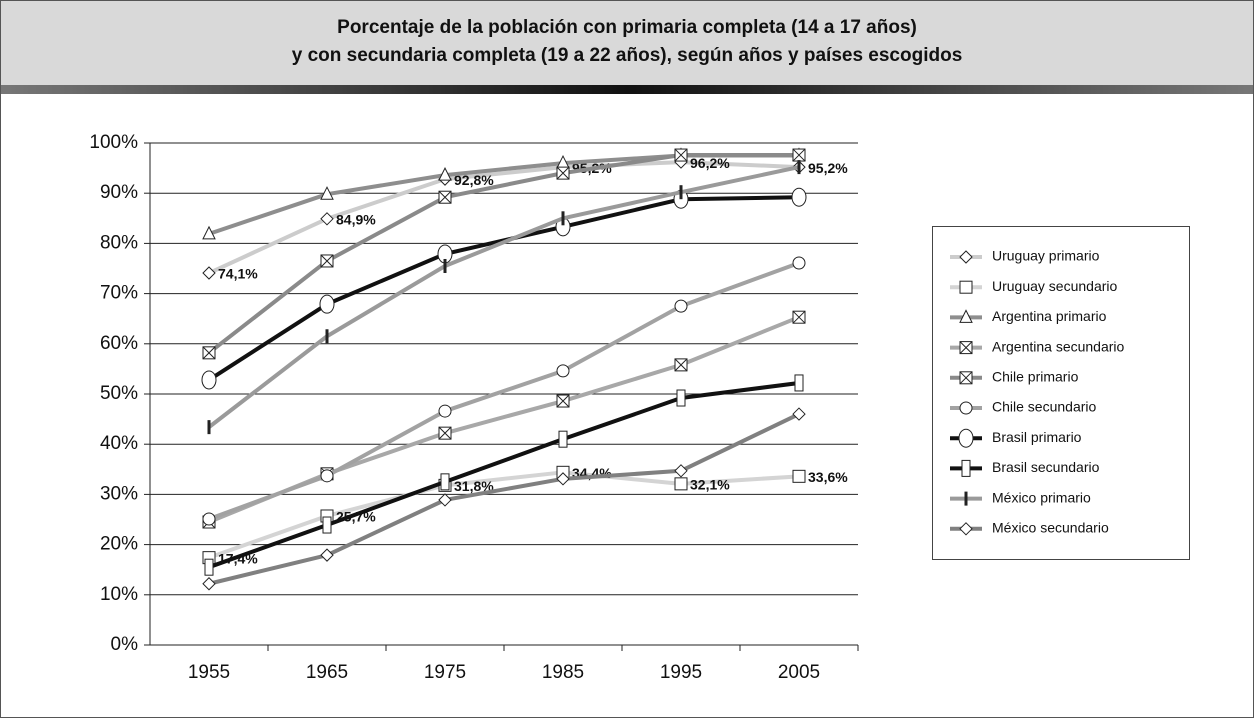 The height and width of the screenshot is (719, 1255). I want to click on x-tick-label: 2005, so click(799, 672).